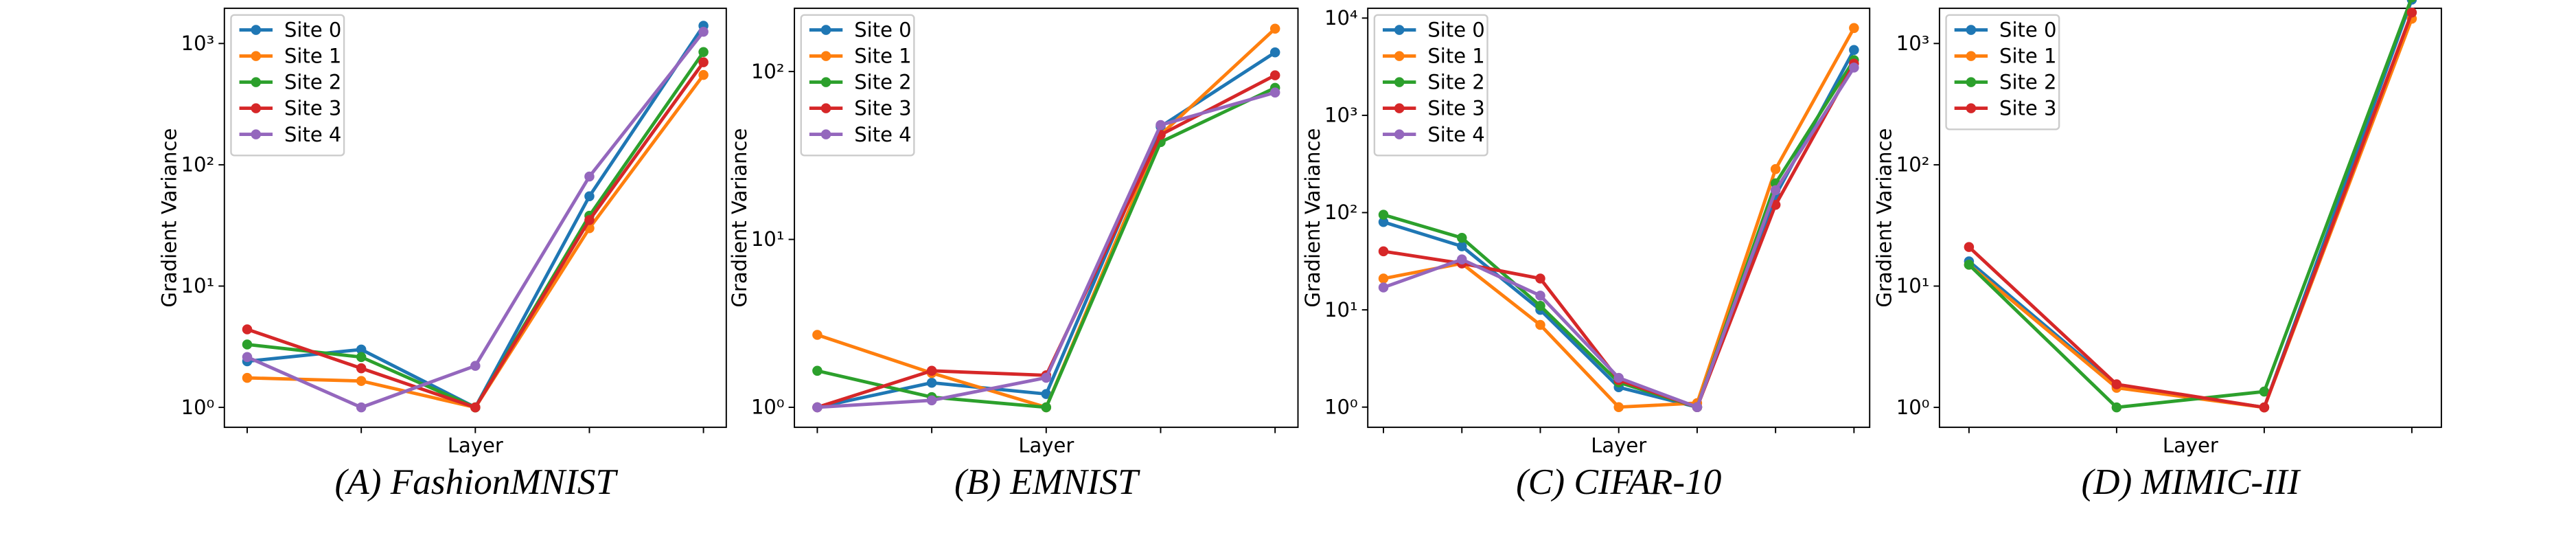 Image resolution: width=2576 pixels, height=555 pixels. I want to click on caption: (C) CIFAR-10, so click(1618, 482).